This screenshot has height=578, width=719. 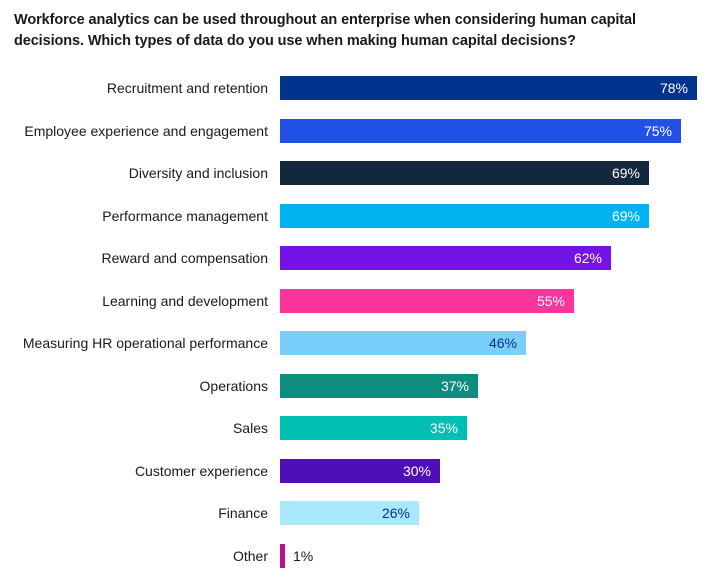 I want to click on bar-track: 1%, so click(x=499, y=555).